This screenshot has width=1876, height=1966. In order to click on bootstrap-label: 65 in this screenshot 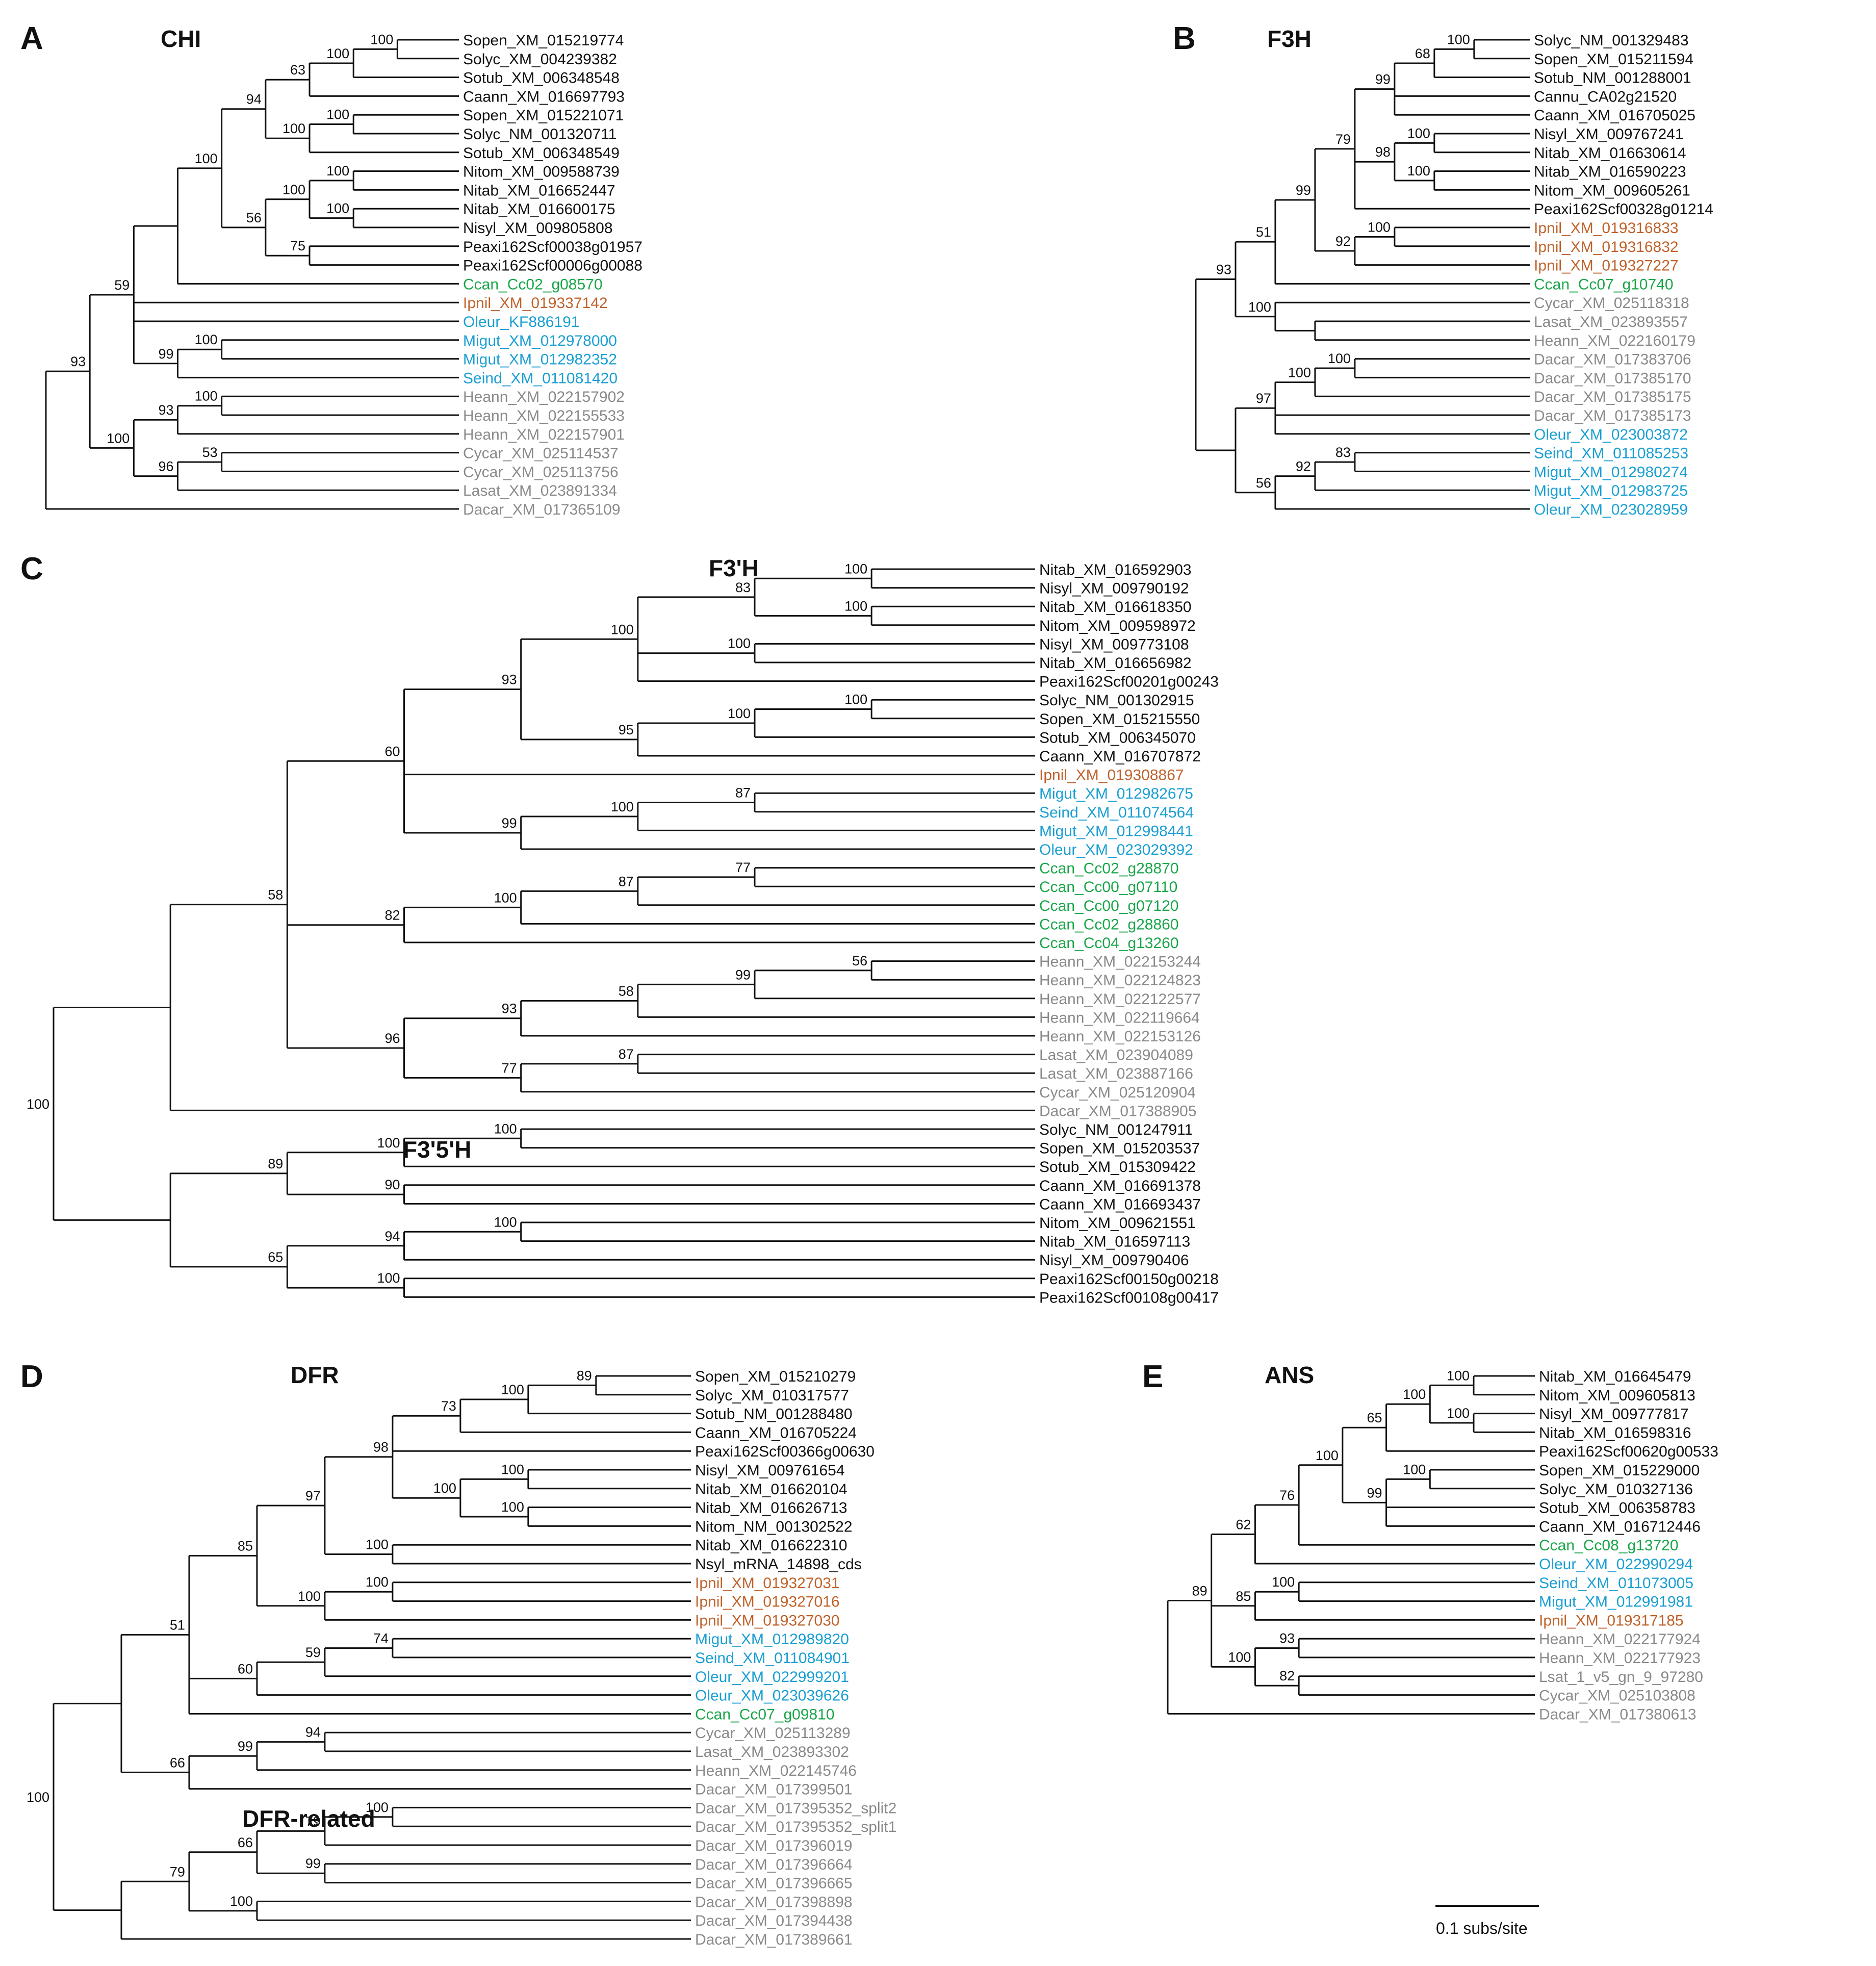, I will do `click(276, 1257)`.